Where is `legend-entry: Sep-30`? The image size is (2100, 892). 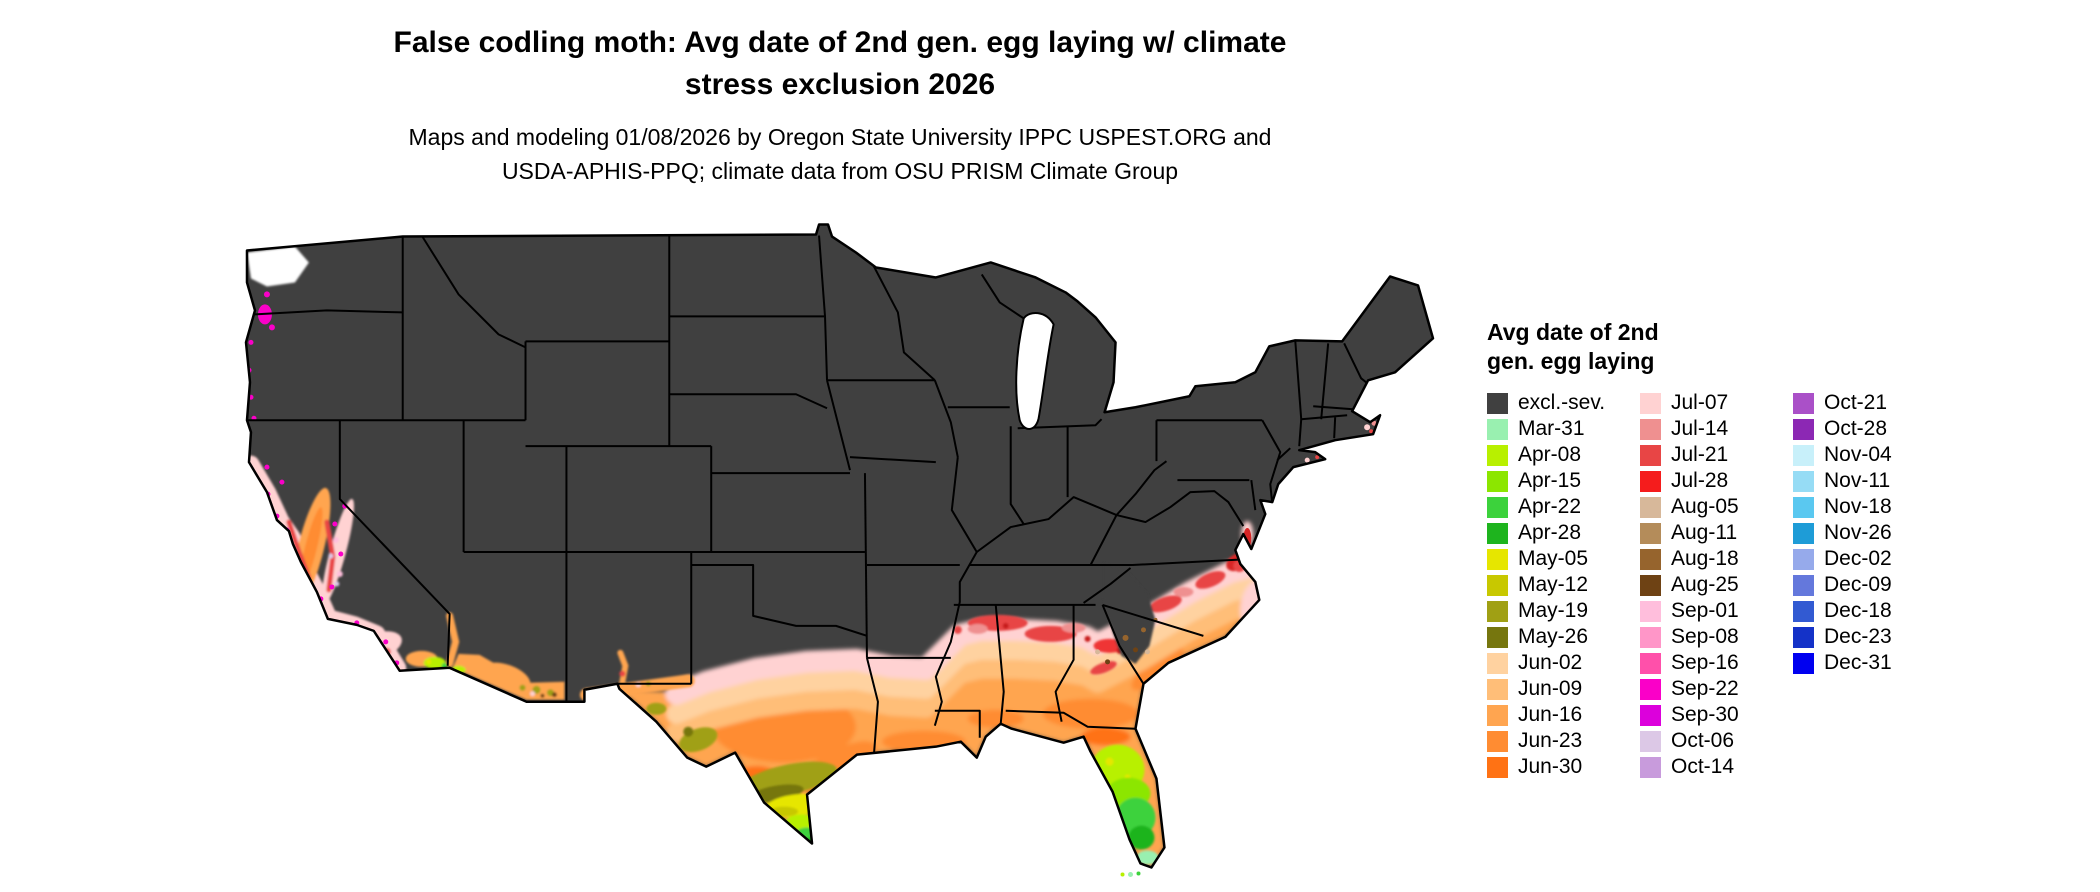
legend-entry: Sep-30 is located at coordinates (1716, 715).